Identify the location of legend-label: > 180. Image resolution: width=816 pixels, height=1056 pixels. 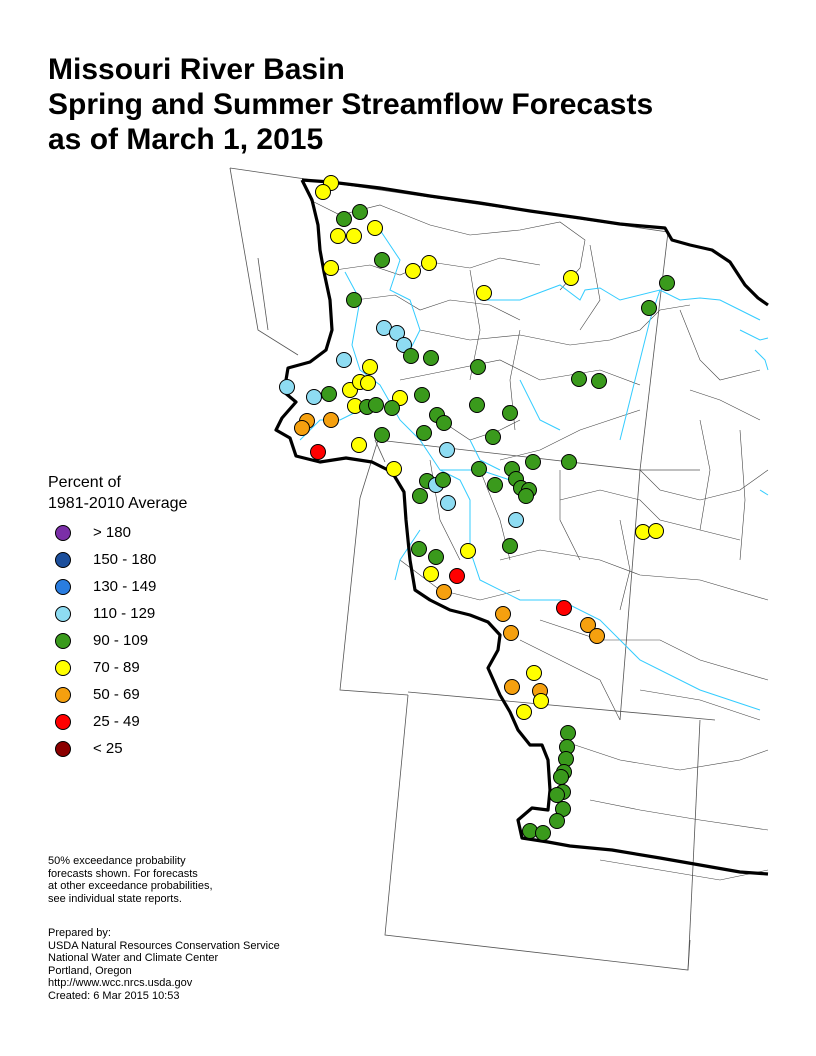
(112, 532).